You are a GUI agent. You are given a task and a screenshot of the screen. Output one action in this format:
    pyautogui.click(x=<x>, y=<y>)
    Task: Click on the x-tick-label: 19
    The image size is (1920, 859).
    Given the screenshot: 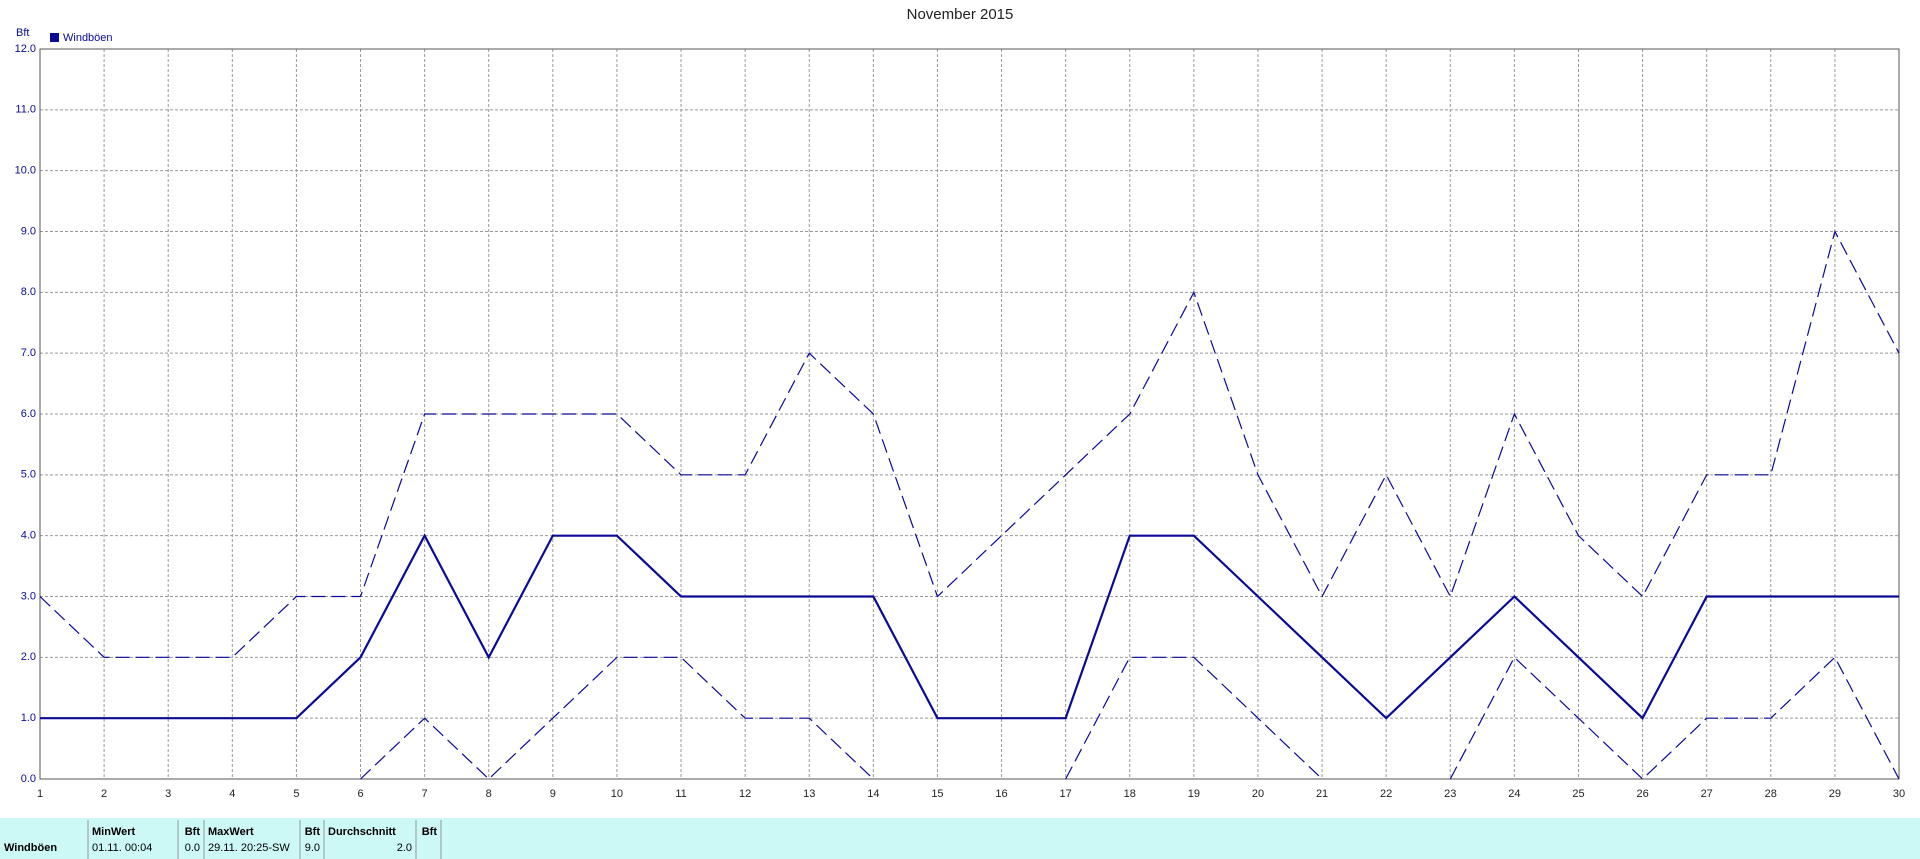 What is the action you would take?
    pyautogui.click(x=1194, y=794)
    